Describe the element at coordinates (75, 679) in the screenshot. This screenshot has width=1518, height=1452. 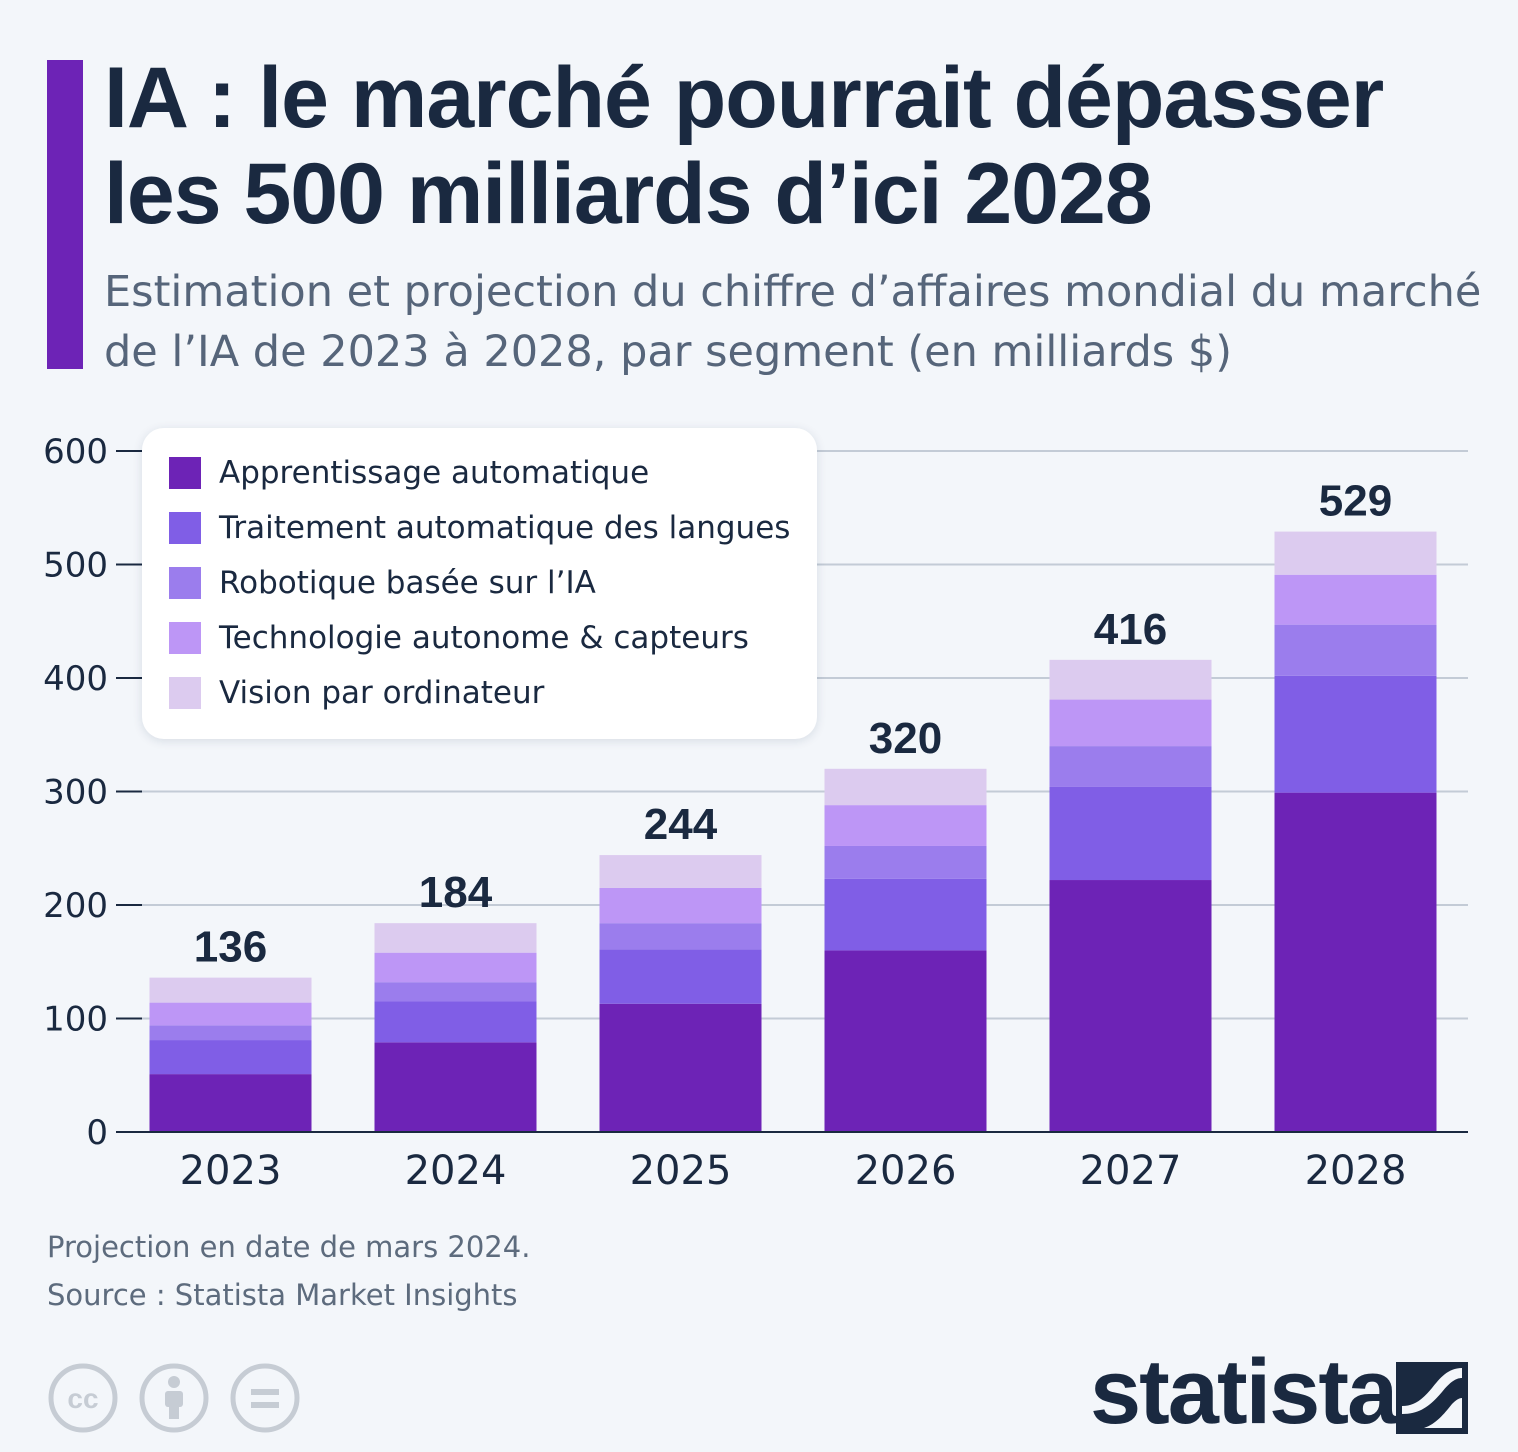
I see `y-tick-label: 400` at that location.